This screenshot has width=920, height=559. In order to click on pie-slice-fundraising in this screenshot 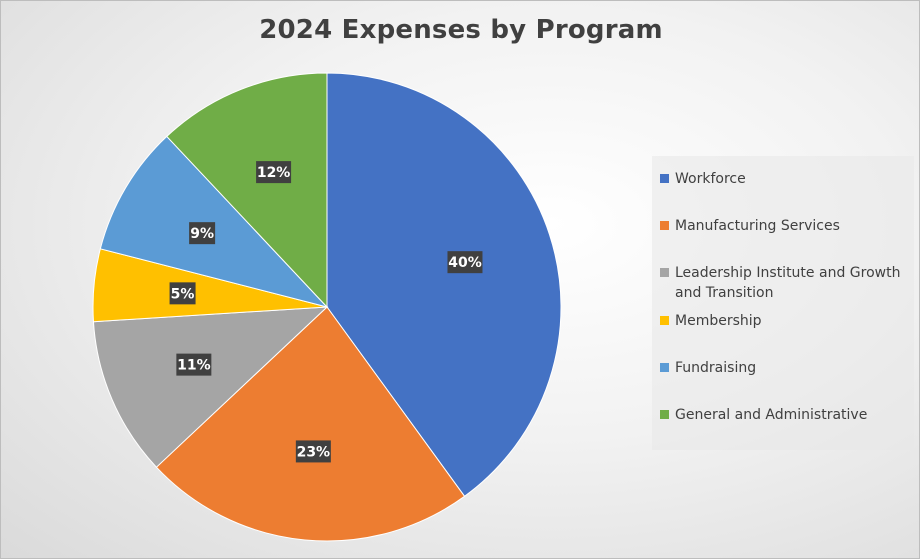, I will do `click(214, 221)`.